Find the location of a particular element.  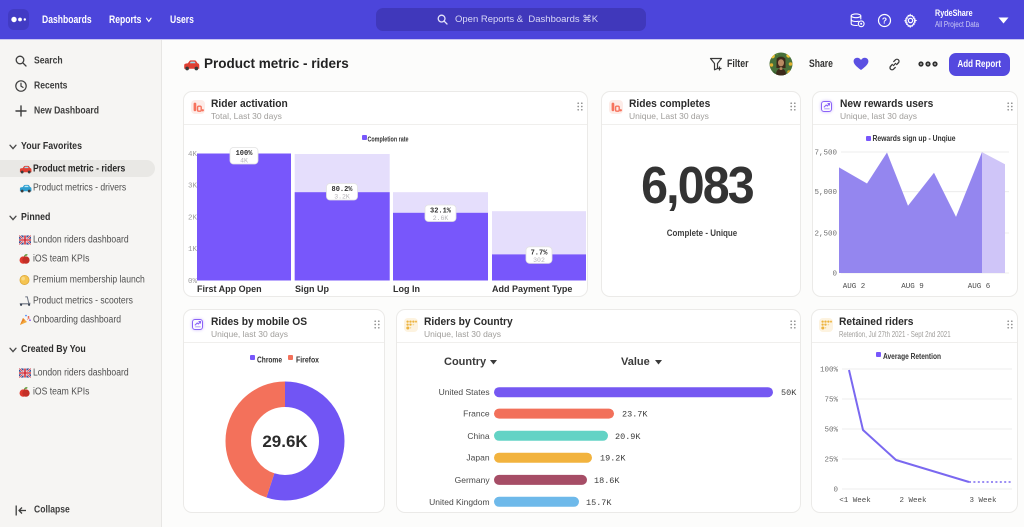

svg-text: 2K is located at coordinates (193, 219).